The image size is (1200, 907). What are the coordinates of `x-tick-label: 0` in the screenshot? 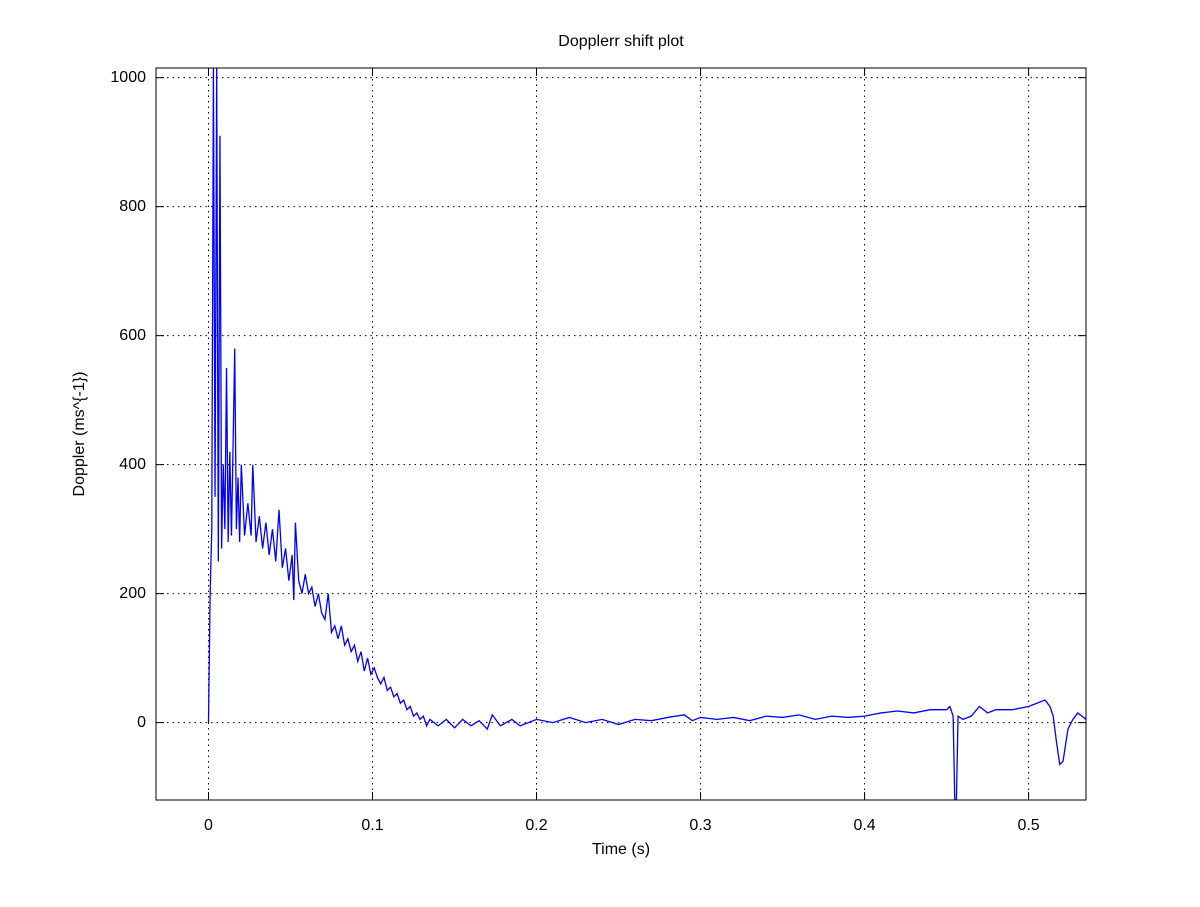 It's located at (208, 825).